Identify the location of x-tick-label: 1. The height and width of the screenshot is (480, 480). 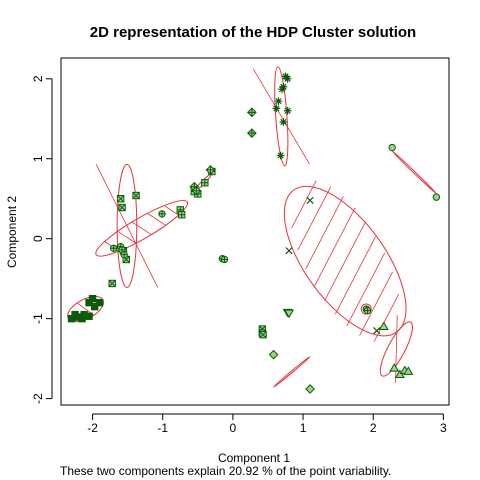
(303, 428).